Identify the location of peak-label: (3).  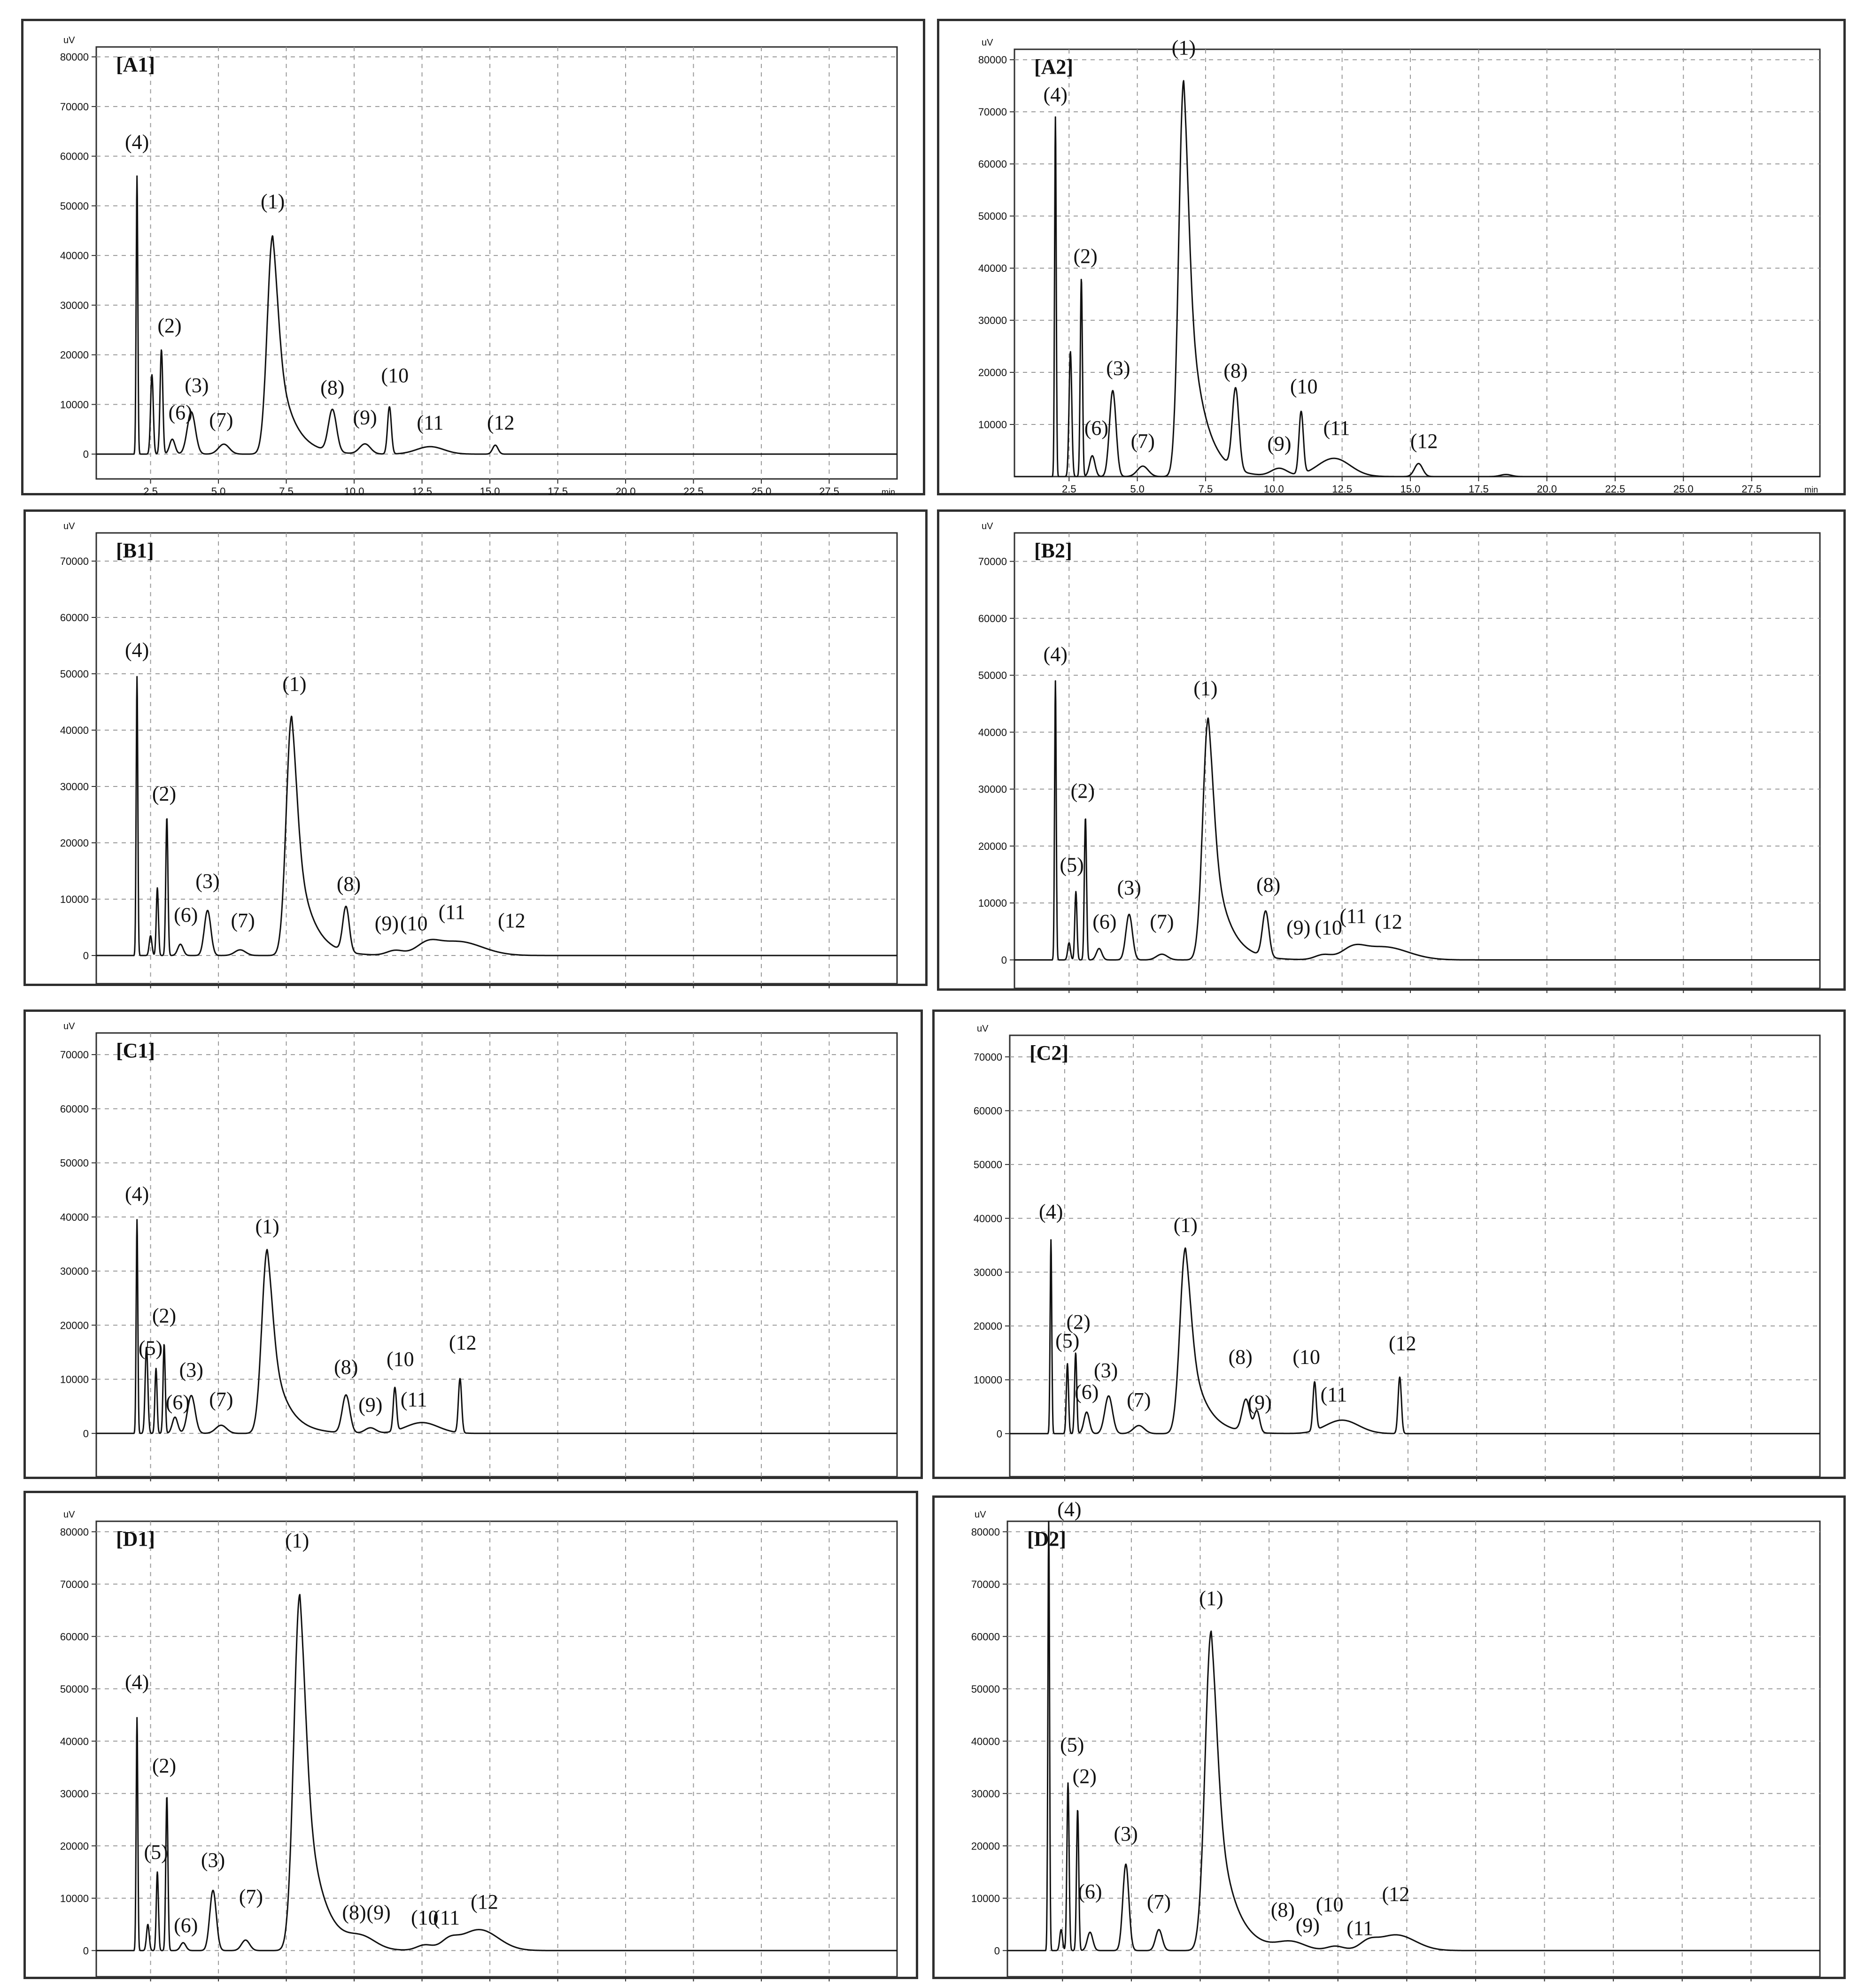
(1126, 1833).